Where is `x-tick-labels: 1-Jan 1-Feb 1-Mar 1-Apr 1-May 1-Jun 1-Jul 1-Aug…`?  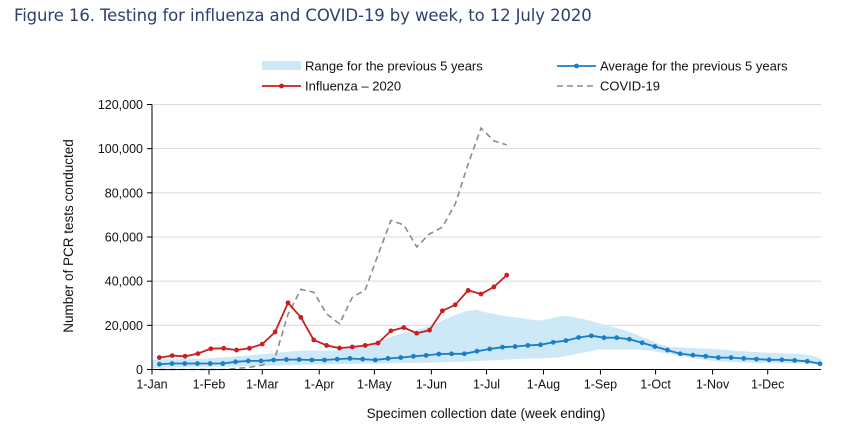
x-tick-labels: 1-Jan 1-Feb 1-Mar 1-Apr 1-May 1-Jun 1-Jul 1-Aug… is located at coordinates (460, 385).